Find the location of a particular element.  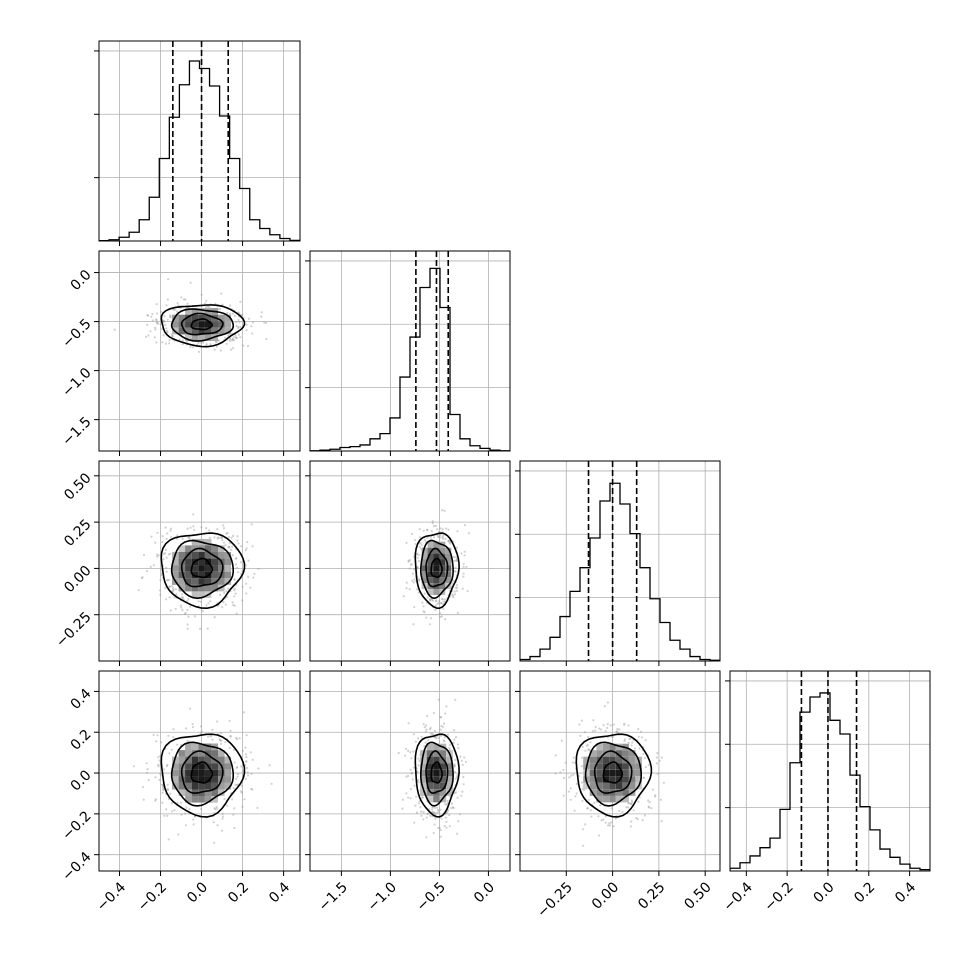

x-tick-label: 0.25 is located at coordinates (651, 895).